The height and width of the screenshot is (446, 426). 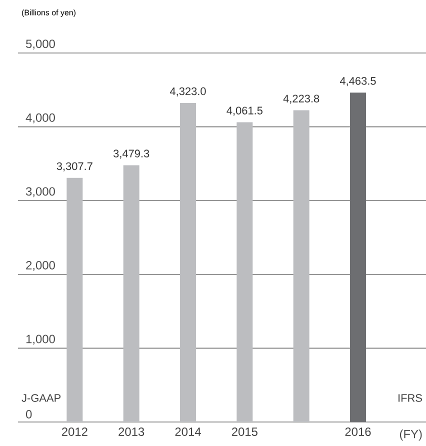 I want to click on x-tick-label: 2016, so click(x=358, y=432).